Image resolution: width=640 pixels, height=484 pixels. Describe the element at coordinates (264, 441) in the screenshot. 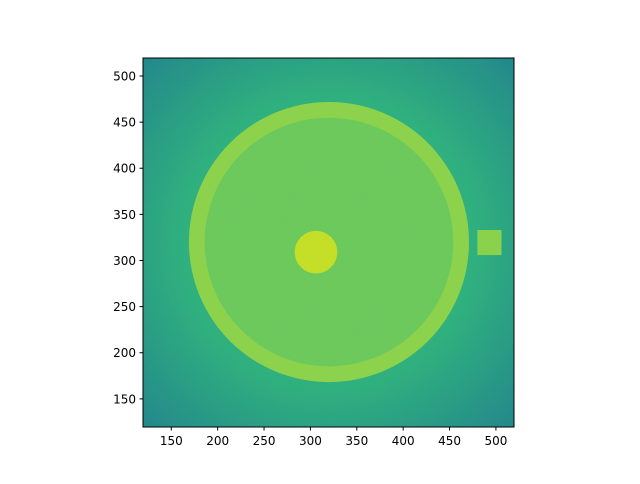

I see `x-tick-label: 250` at that location.